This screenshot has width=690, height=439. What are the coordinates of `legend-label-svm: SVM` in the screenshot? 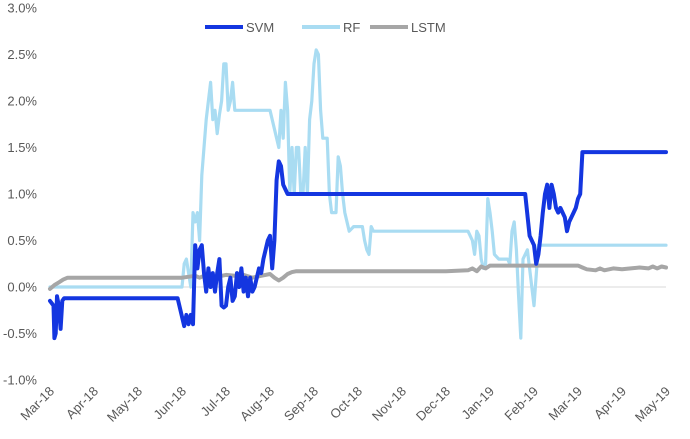 It's located at (260, 27).